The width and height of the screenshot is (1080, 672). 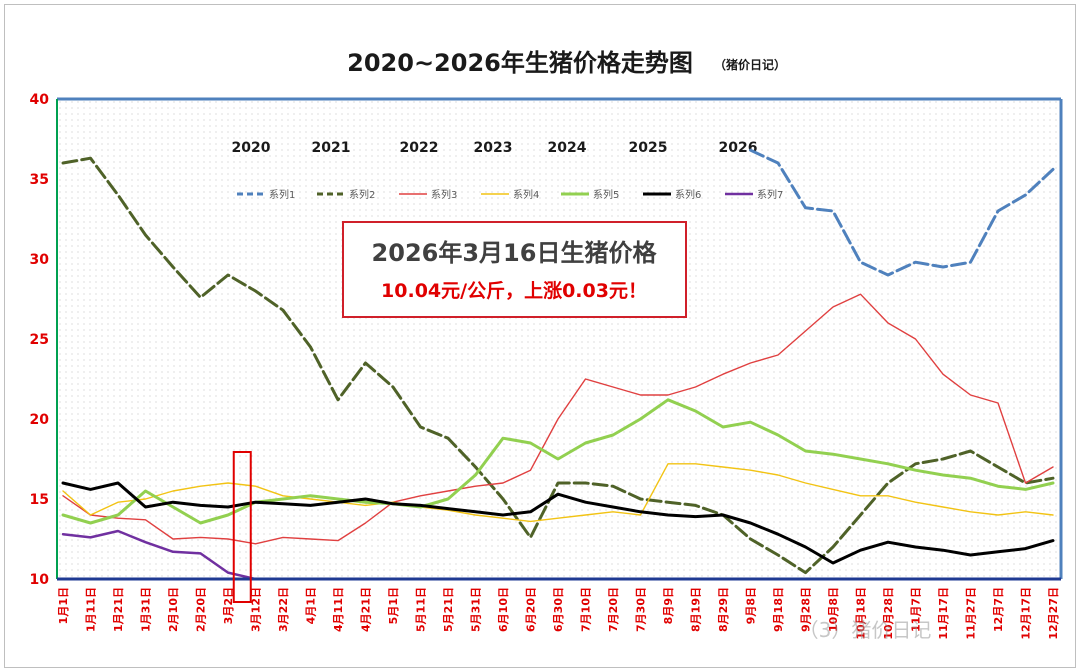 I want to click on overlay-layer: 2026年3月16日生猪价格 10.04元/公斤，上涨0.03元！, so click(x=514, y=269).